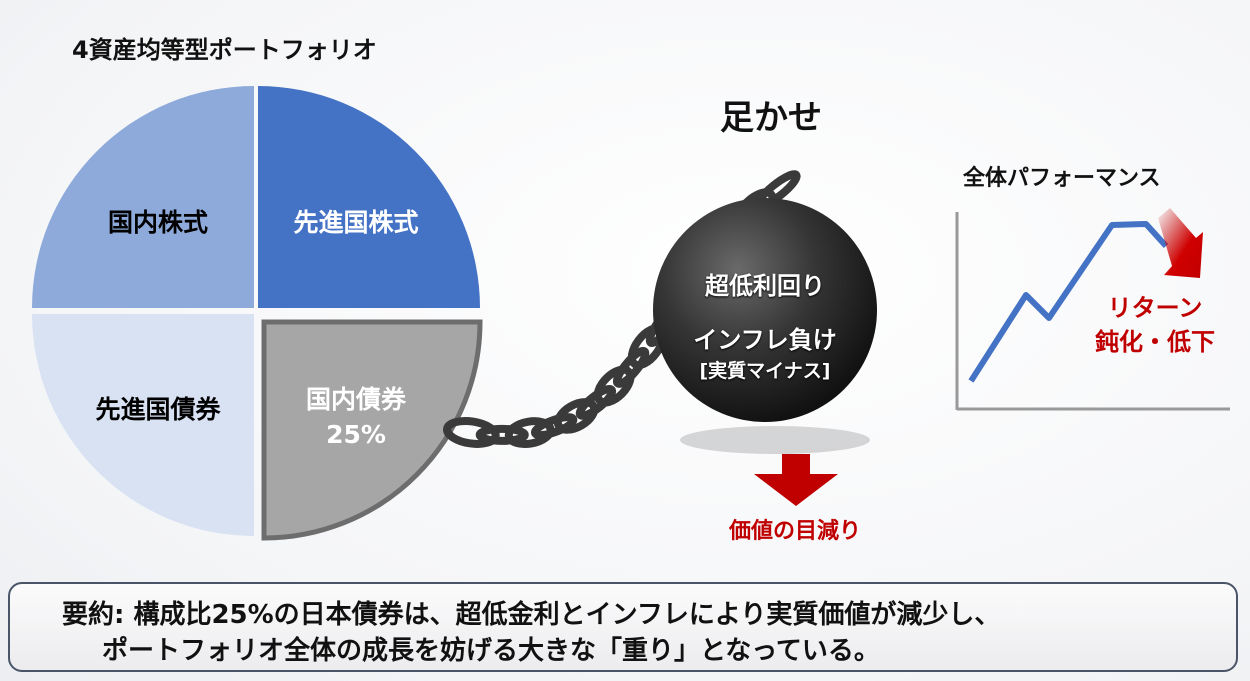 The width and height of the screenshot is (1250, 681). I want to click on pie-slice-developed-bonds, so click(143, 425).